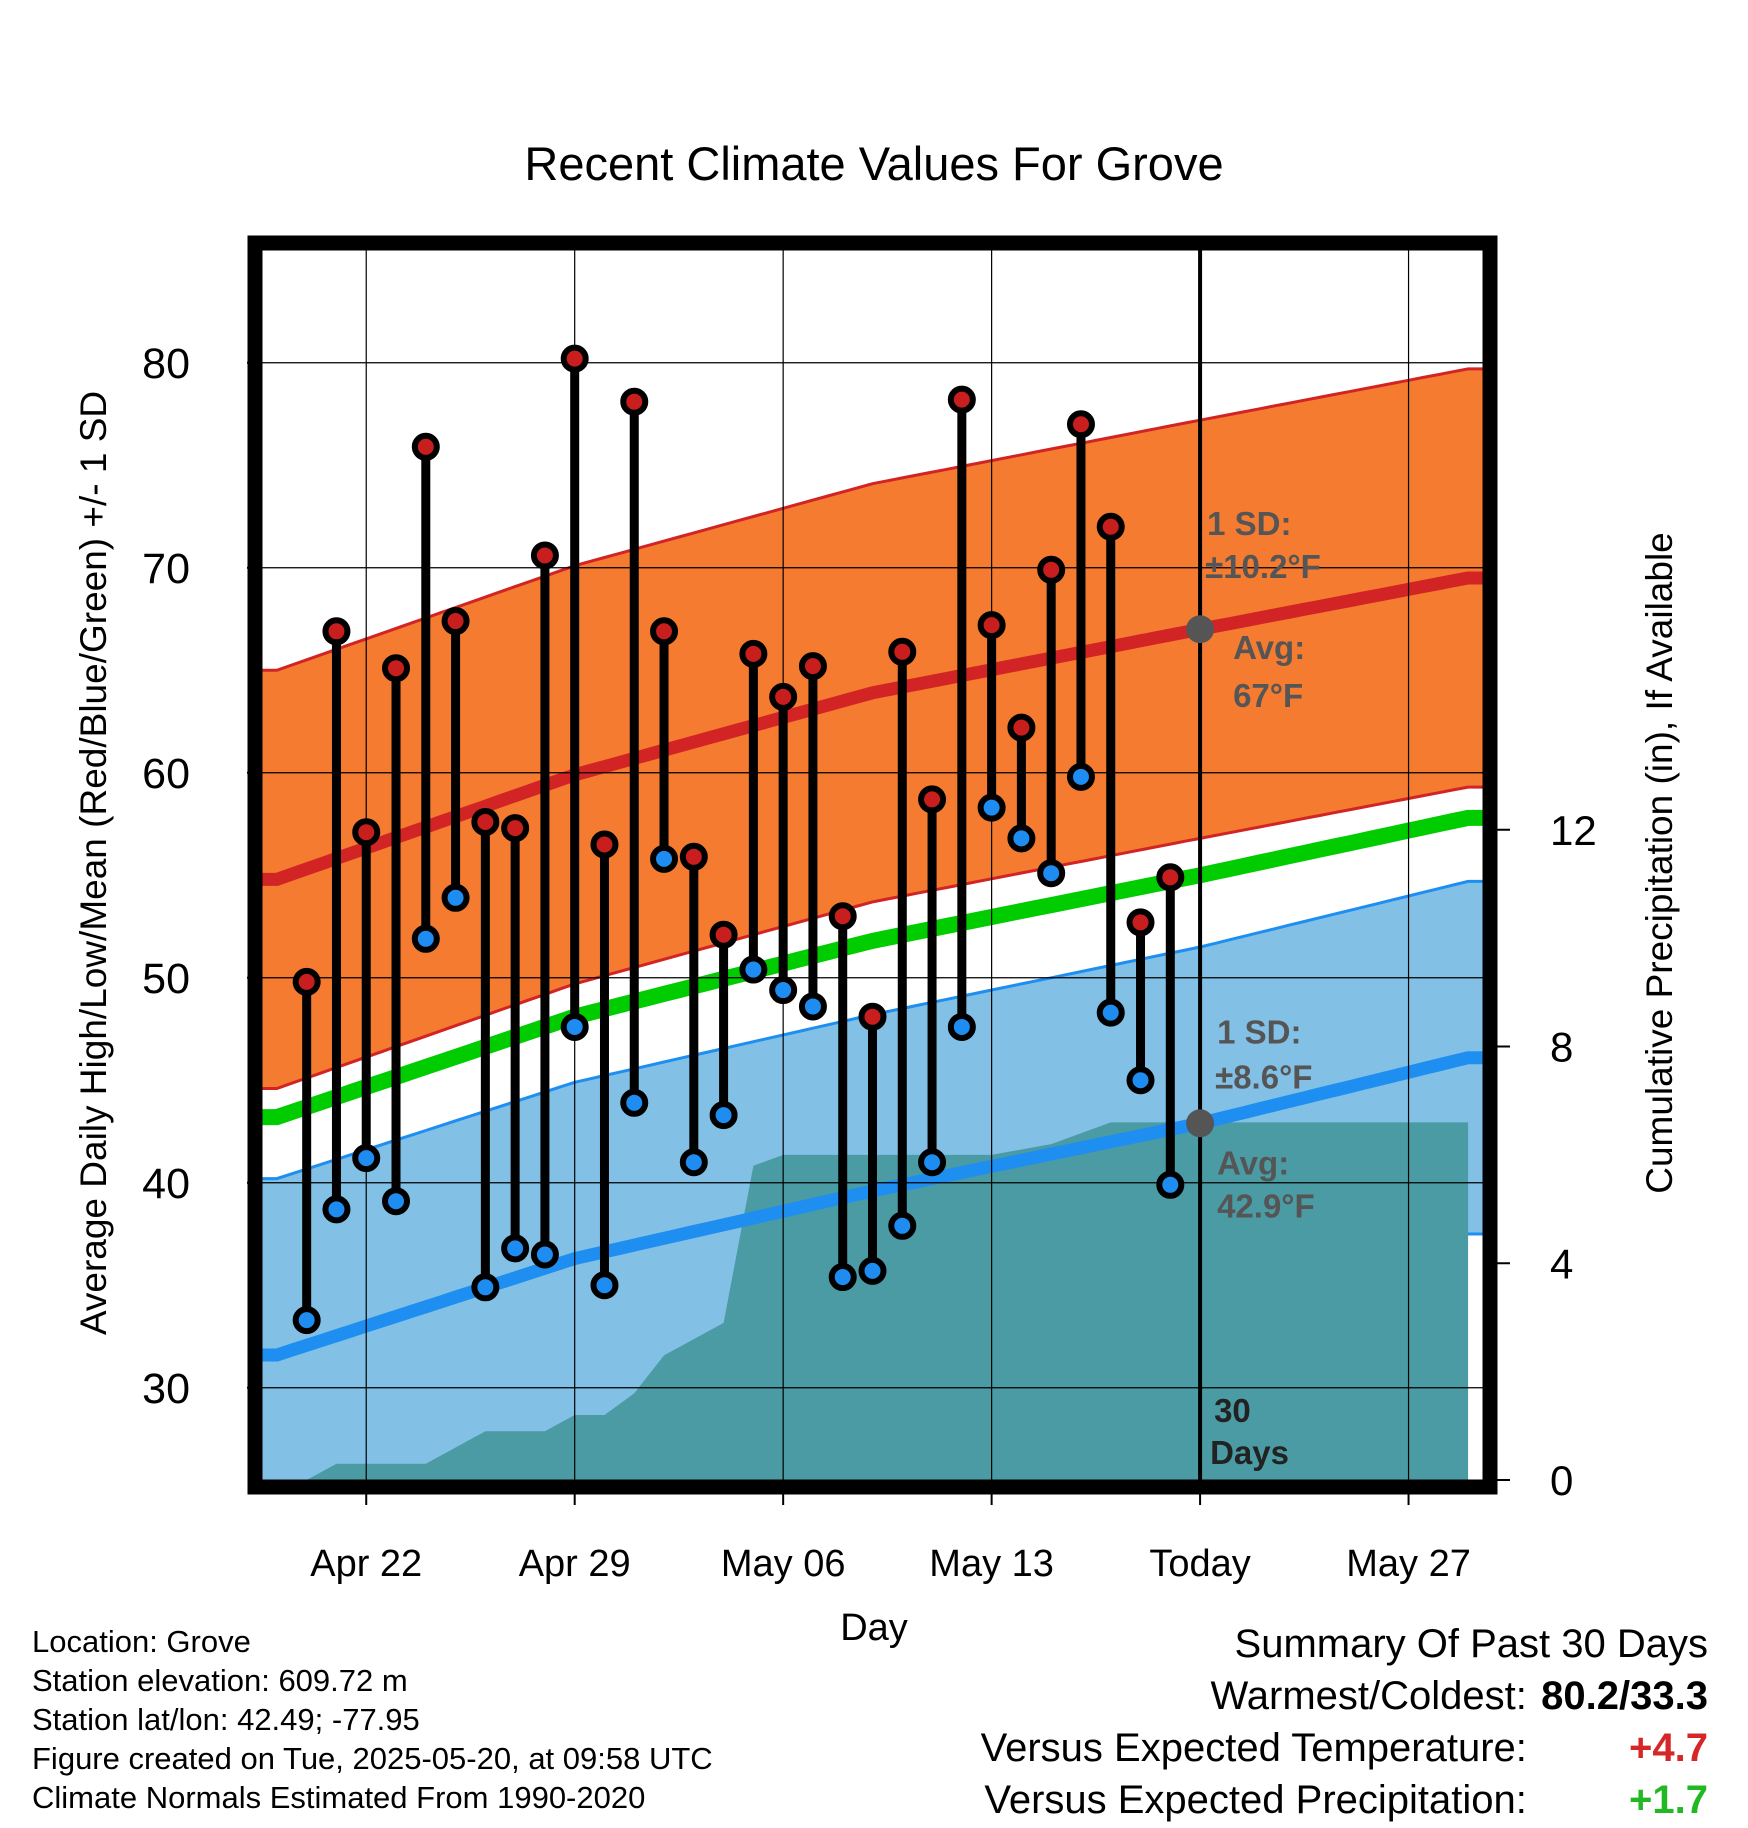 This screenshot has width=1748, height=1828. I want to click on x-axis-label: Day, so click(874, 1628).